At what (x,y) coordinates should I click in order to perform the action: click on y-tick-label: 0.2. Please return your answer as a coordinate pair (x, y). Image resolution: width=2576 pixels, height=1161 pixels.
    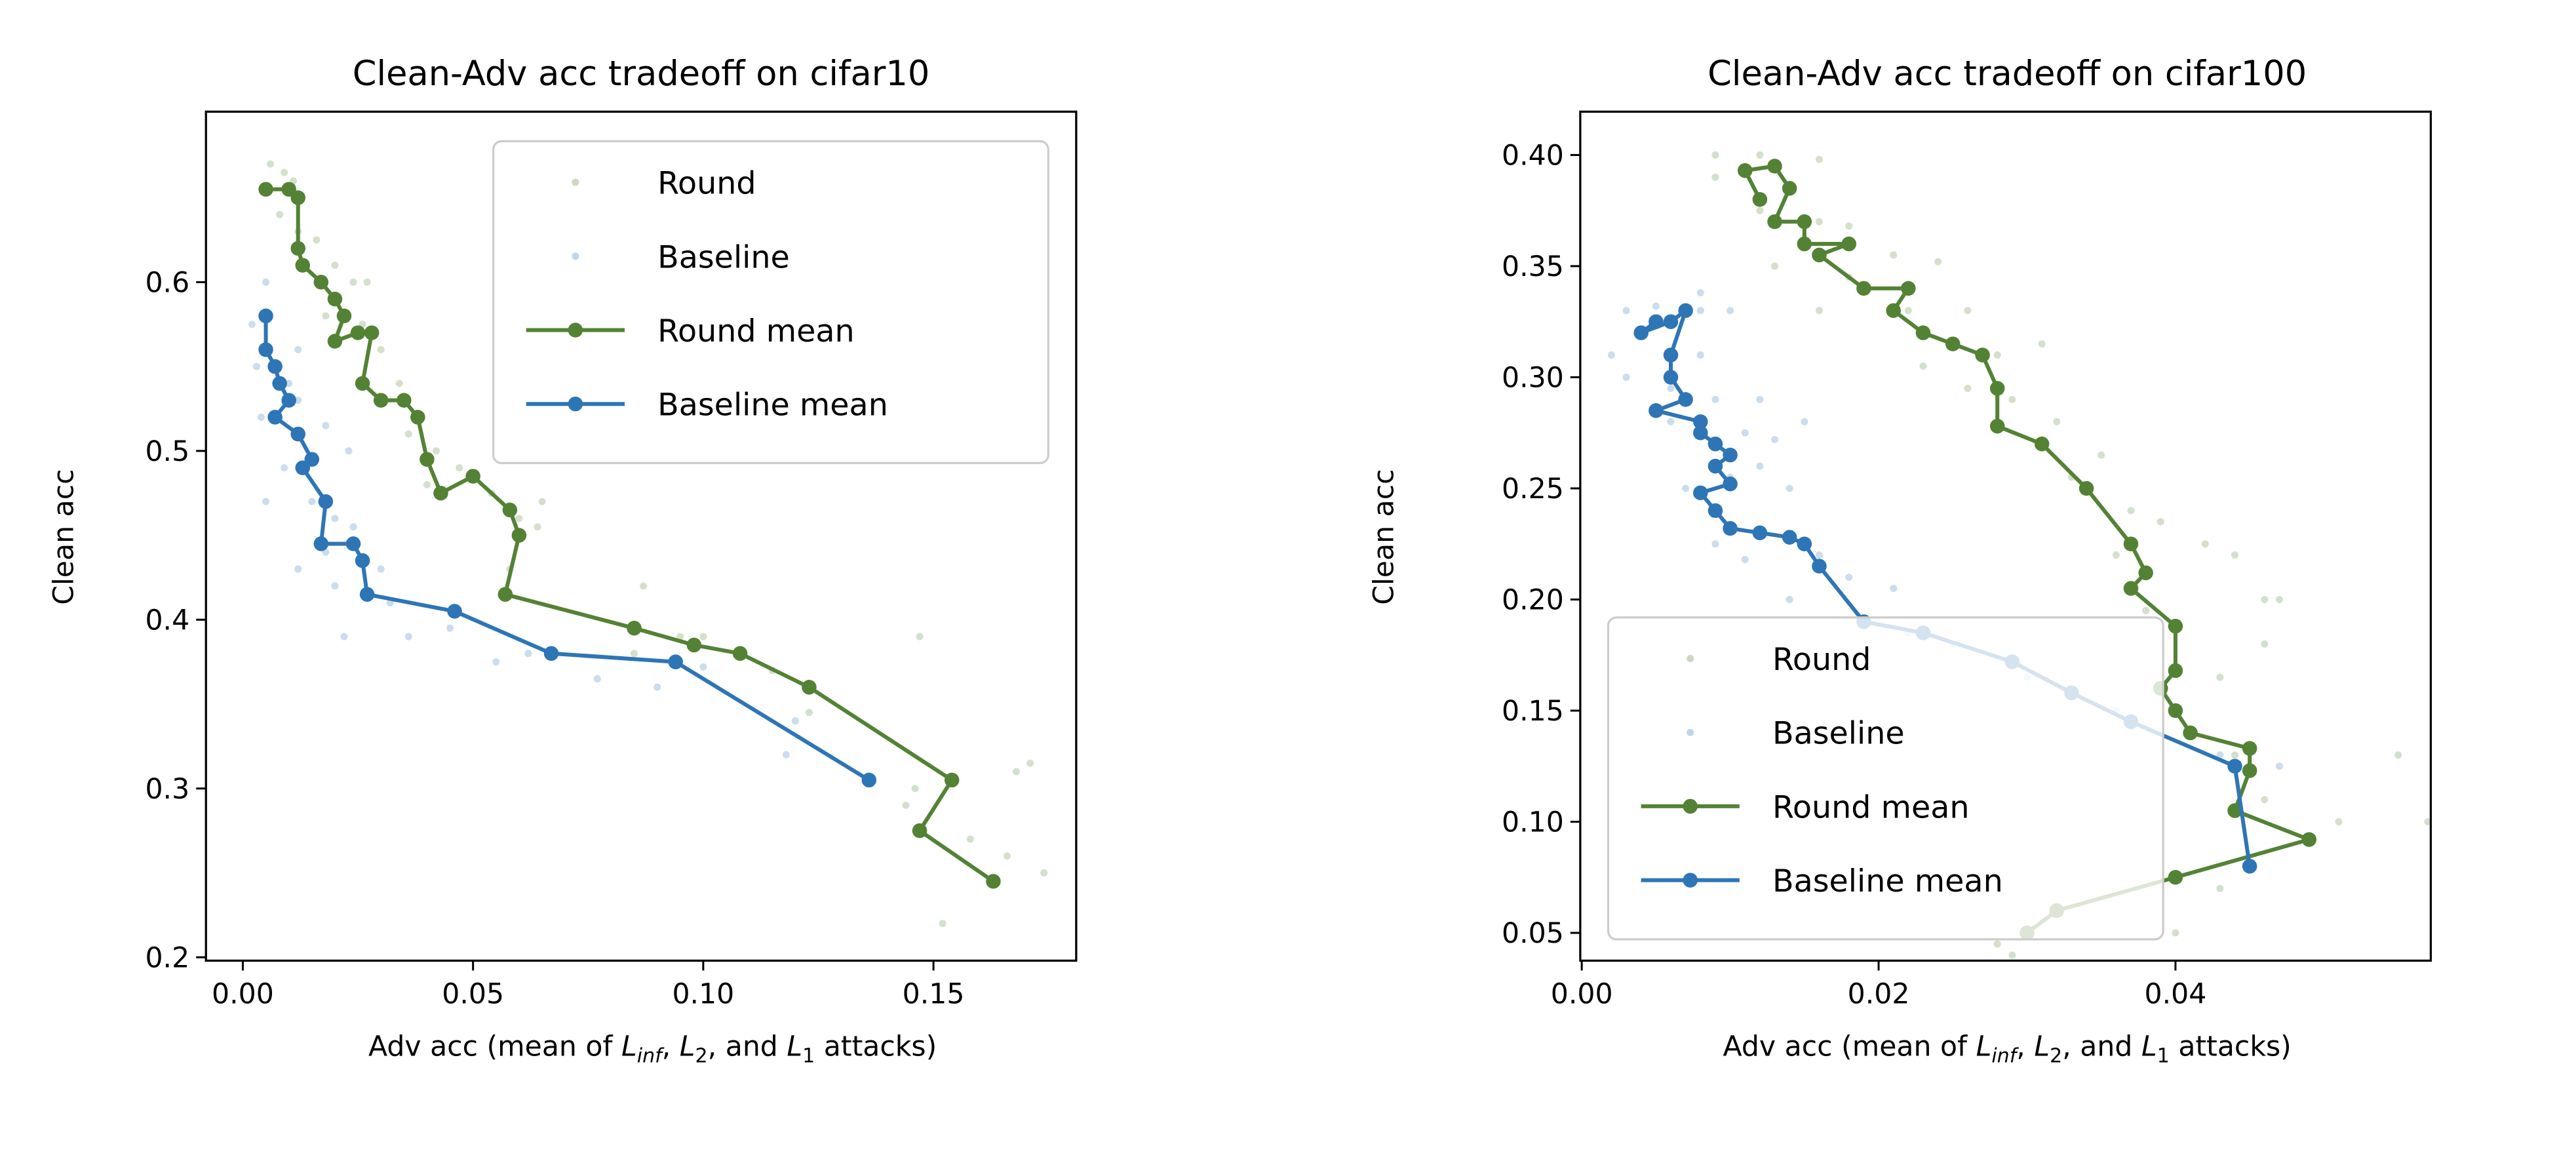
    Looking at the image, I should click on (167, 957).